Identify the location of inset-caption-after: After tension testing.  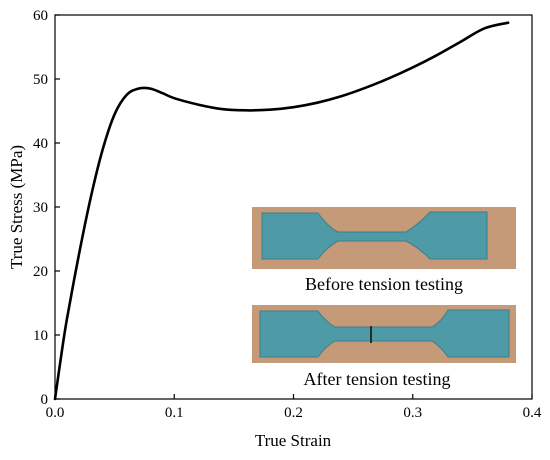
(377, 379).